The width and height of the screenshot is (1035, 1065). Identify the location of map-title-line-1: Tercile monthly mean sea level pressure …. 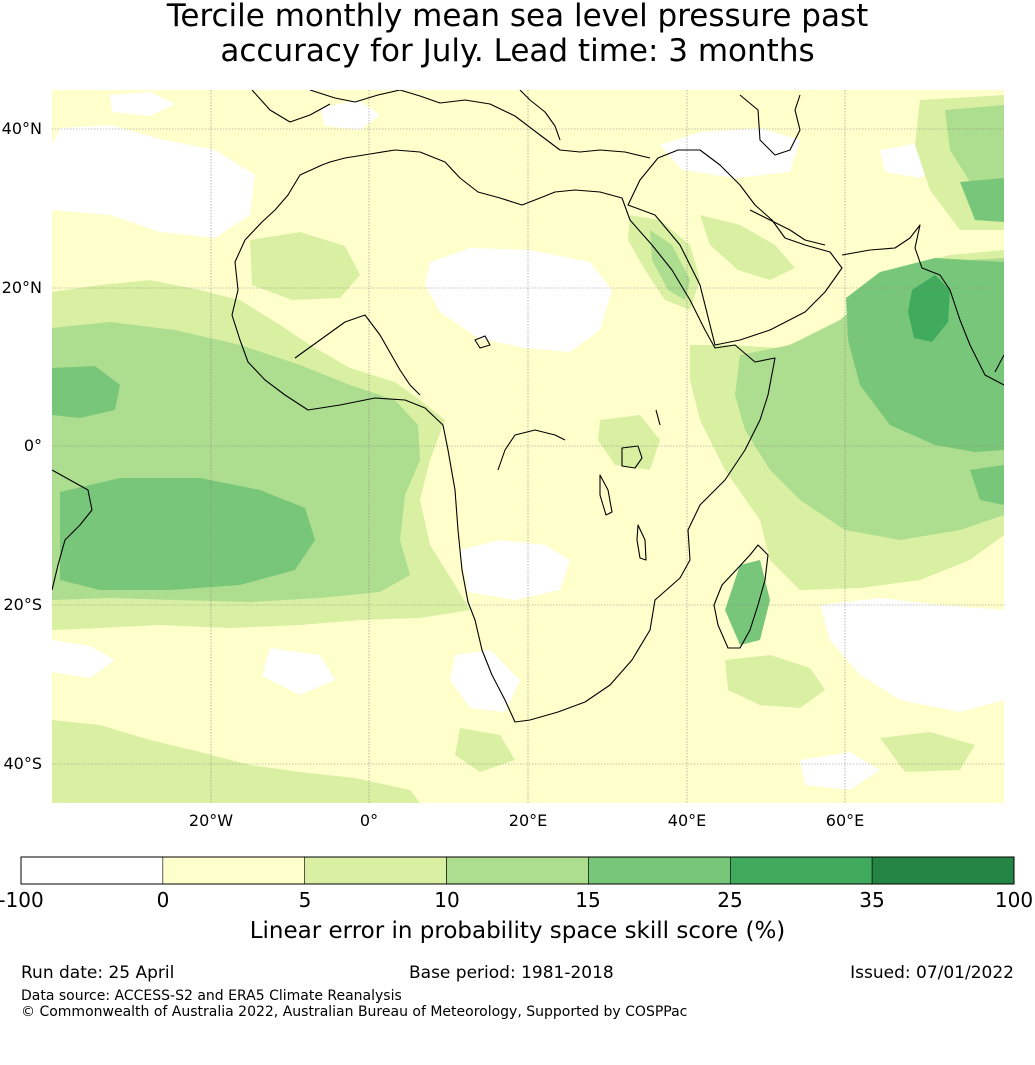
(517, 17).